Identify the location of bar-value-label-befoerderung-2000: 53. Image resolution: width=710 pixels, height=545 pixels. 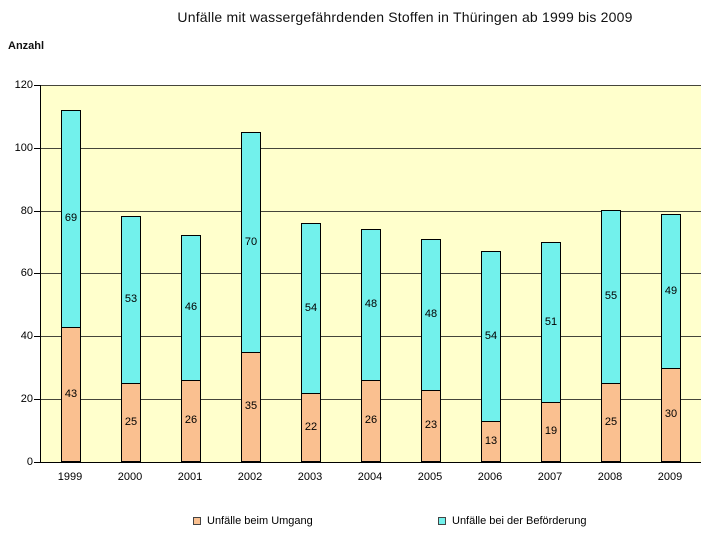
(131, 298).